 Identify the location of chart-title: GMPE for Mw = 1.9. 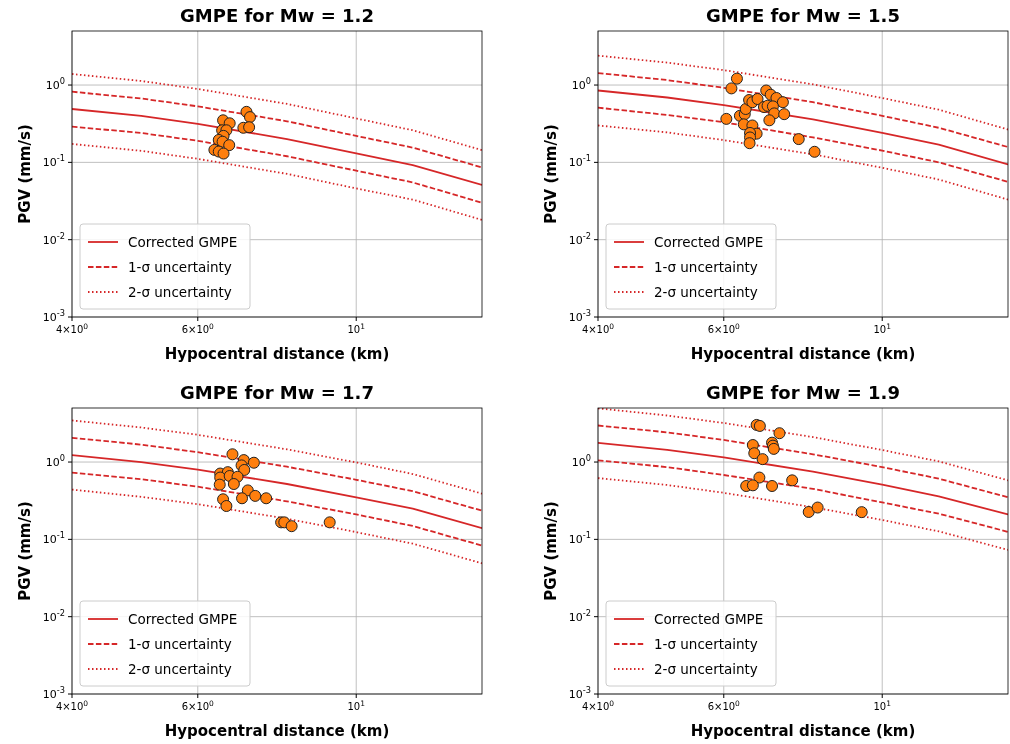
(803, 392).